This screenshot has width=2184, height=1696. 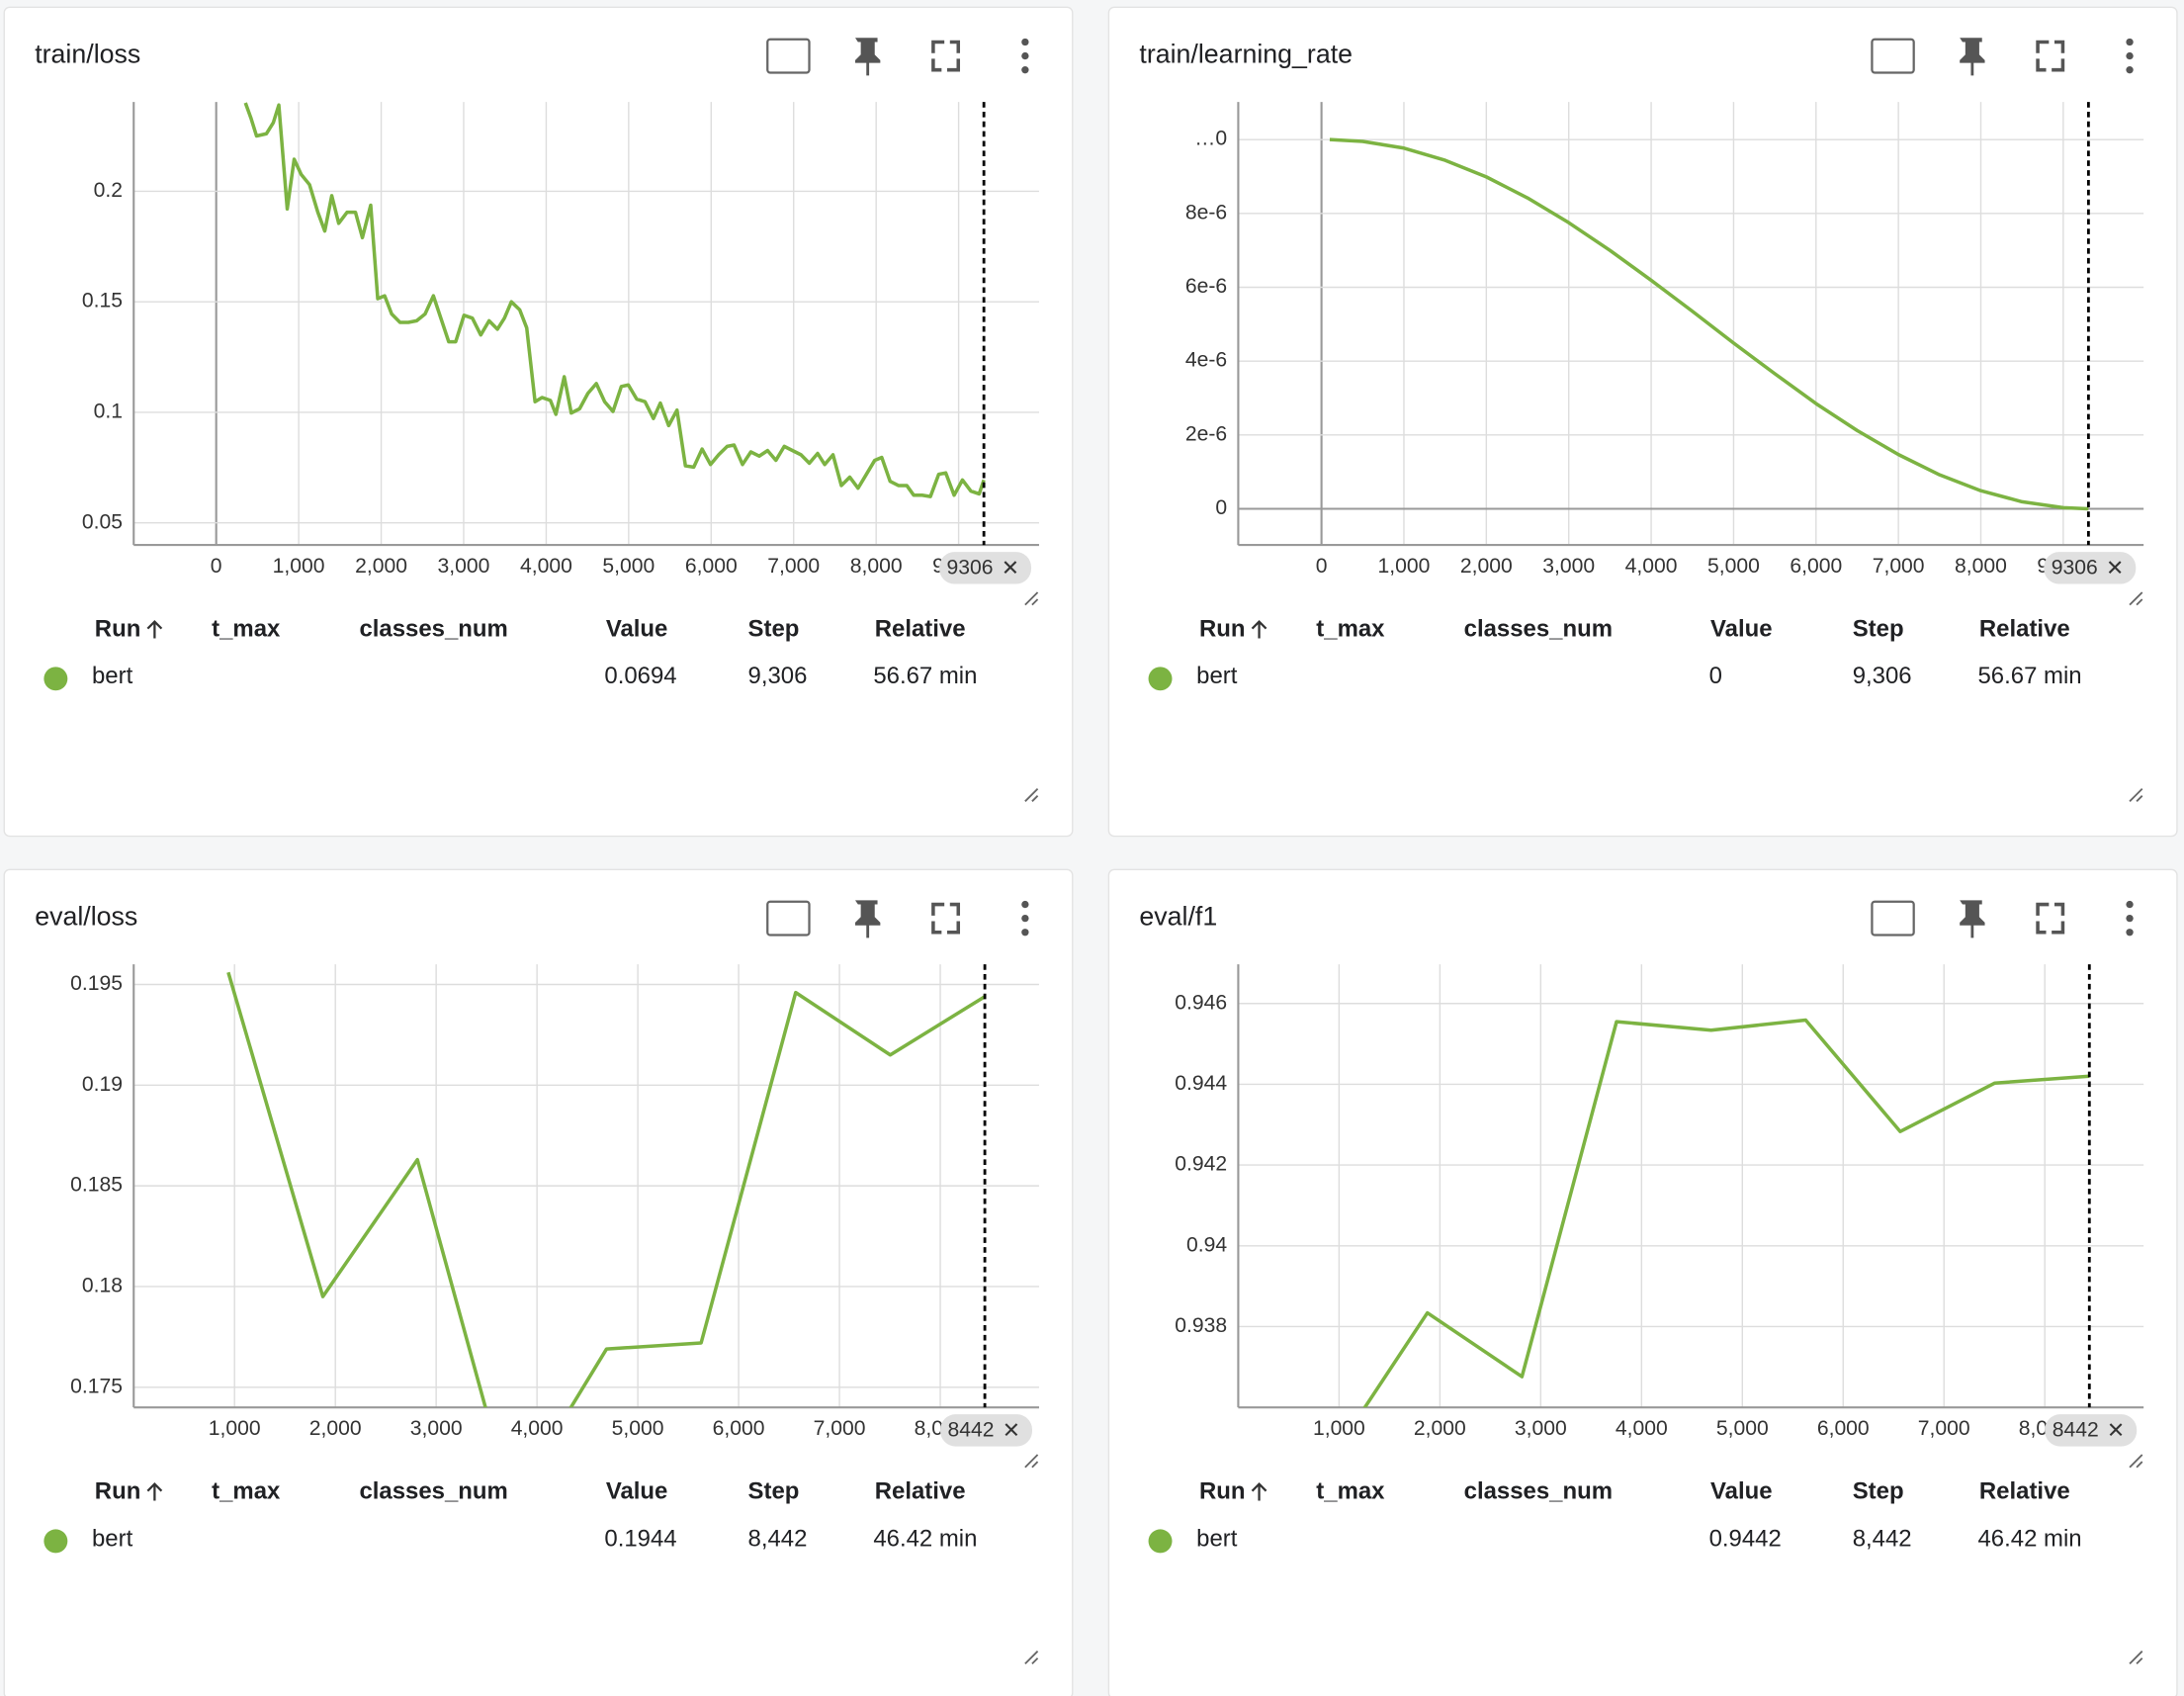 What do you see at coordinates (96, 983) in the screenshot?
I see `y-tick-label: 0.195` at bounding box center [96, 983].